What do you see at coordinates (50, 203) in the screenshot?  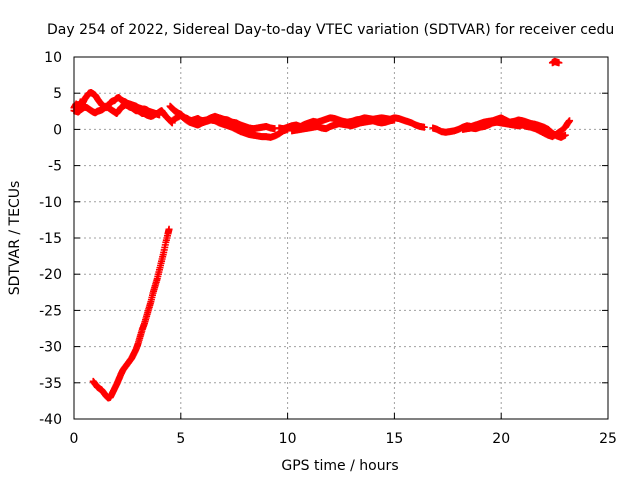 I see `y-tick-label: -10` at bounding box center [50, 203].